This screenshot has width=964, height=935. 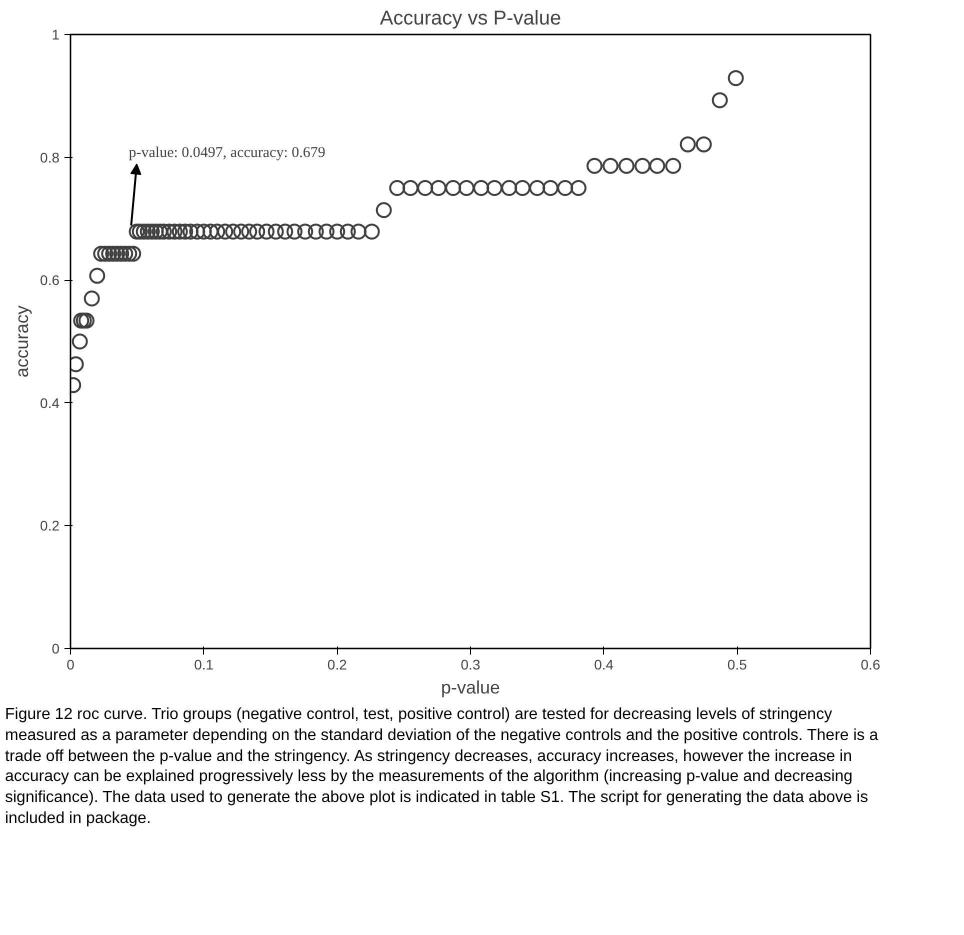 I want to click on chart-title: Accuracy vs P-value, so click(x=471, y=19).